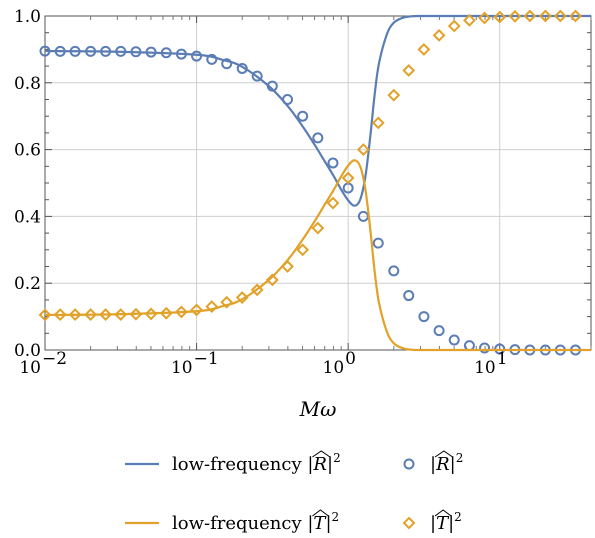 This screenshot has height=538, width=595. I want to click on legend-label: |T|2, so click(446, 522).